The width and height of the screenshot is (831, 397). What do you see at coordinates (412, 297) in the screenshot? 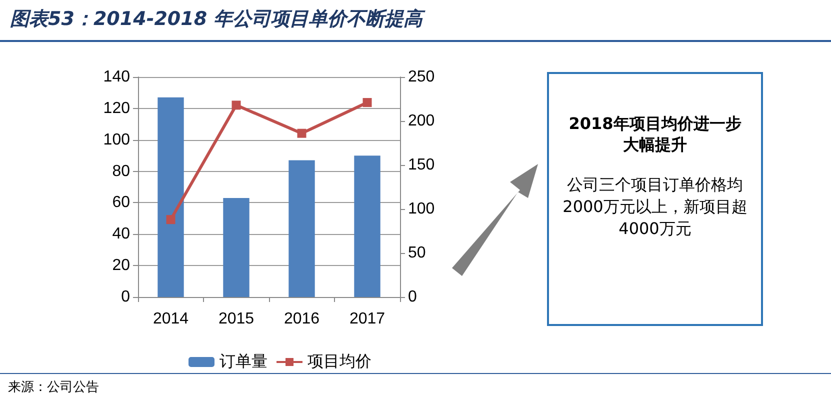
I see `y2-tick-label: 0` at bounding box center [412, 297].